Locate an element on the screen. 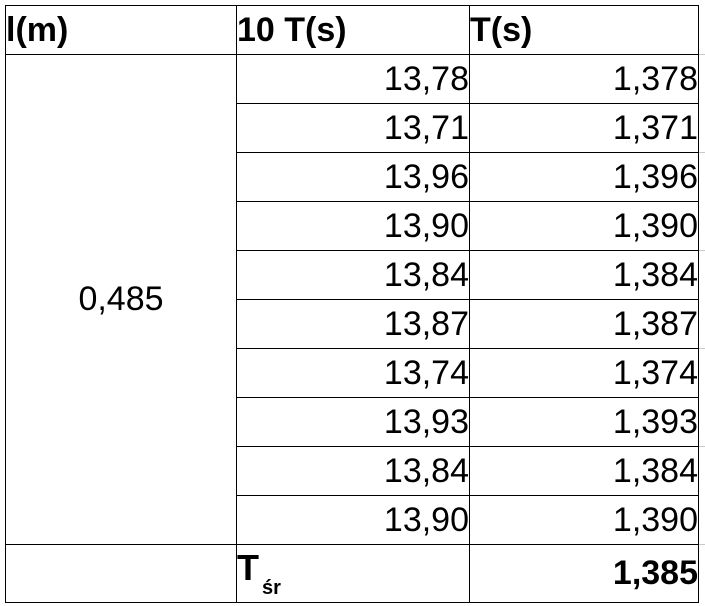 Image resolution: width=705 pixels, height=606 pixels. ten-periods-cell: 13,93 is located at coordinates (353, 422).